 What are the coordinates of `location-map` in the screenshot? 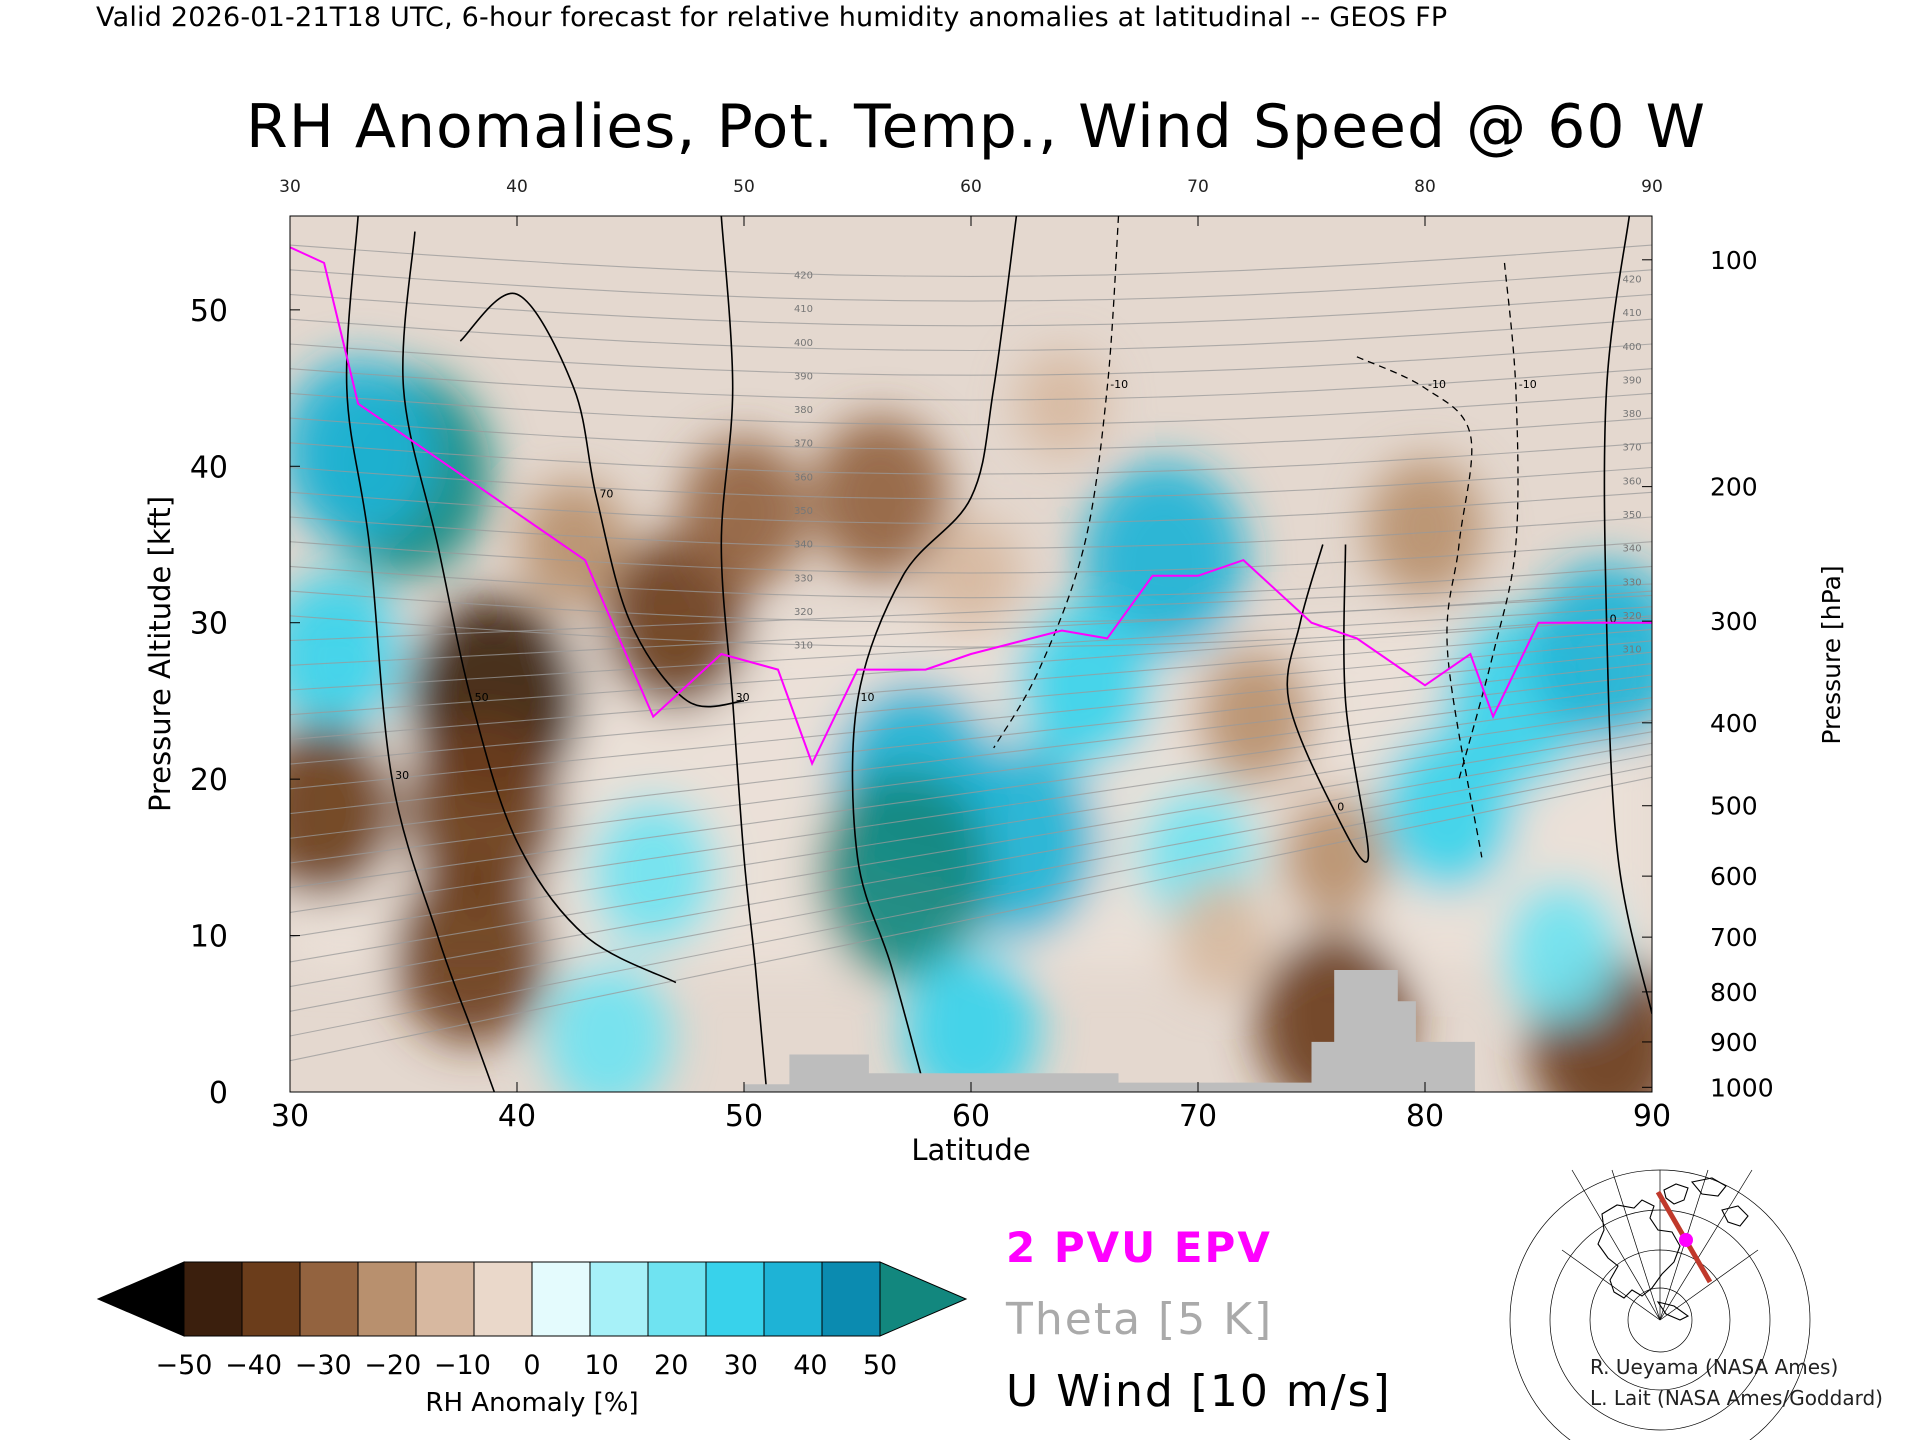 It's located at (1660, 1304).